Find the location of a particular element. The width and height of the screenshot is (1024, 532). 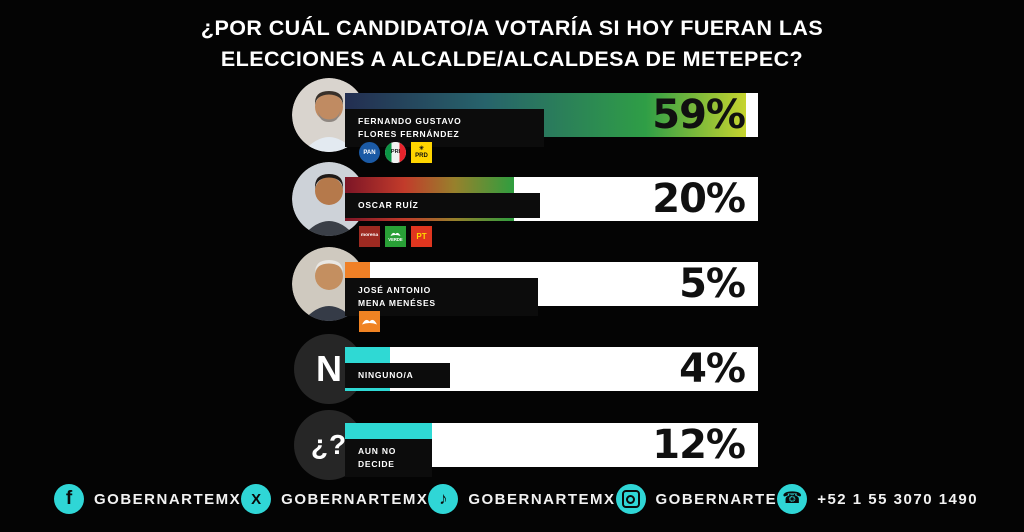

candidate-name-ruiz: OSCAR RUÍZ is located at coordinates (442, 205).